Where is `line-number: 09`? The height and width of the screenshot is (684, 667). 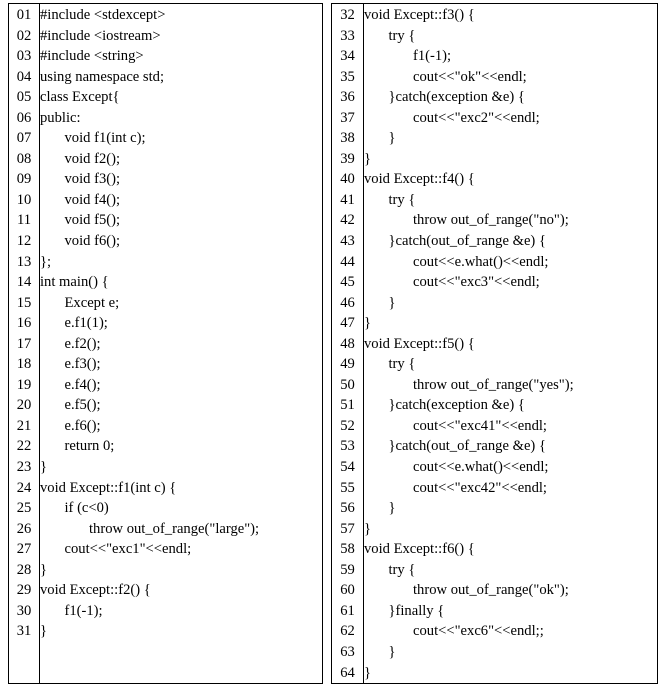
line-number: 09 is located at coordinates (24, 179).